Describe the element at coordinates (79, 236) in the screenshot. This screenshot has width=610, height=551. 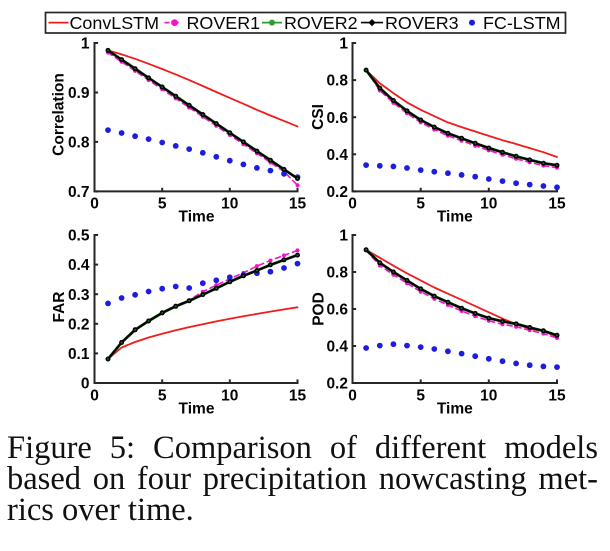
I see `svg-text: 0.5` at that location.